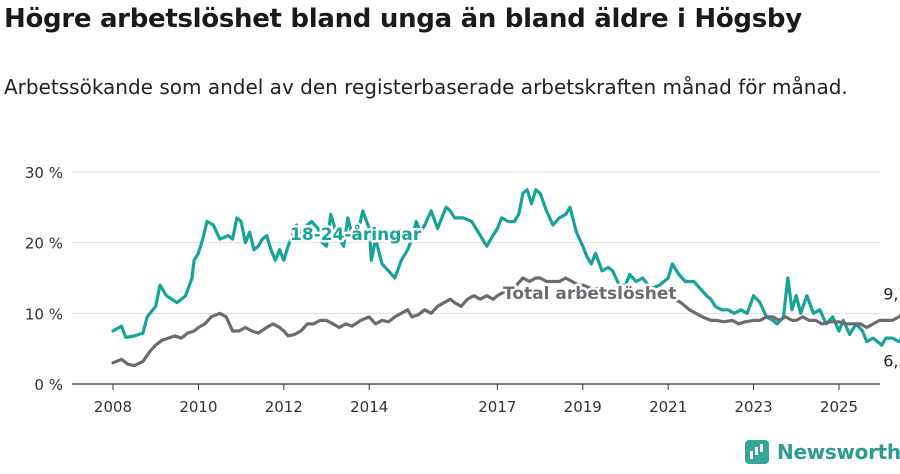 This screenshot has height=474, width=900. What do you see at coordinates (753, 407) in the screenshot?
I see `x-tick-label: 2023` at bounding box center [753, 407].